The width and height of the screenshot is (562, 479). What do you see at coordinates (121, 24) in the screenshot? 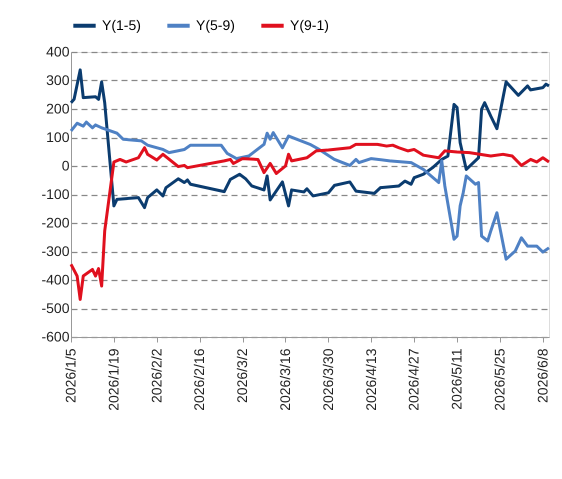
I see `legend-label: Y(1-5)` at bounding box center [121, 24].